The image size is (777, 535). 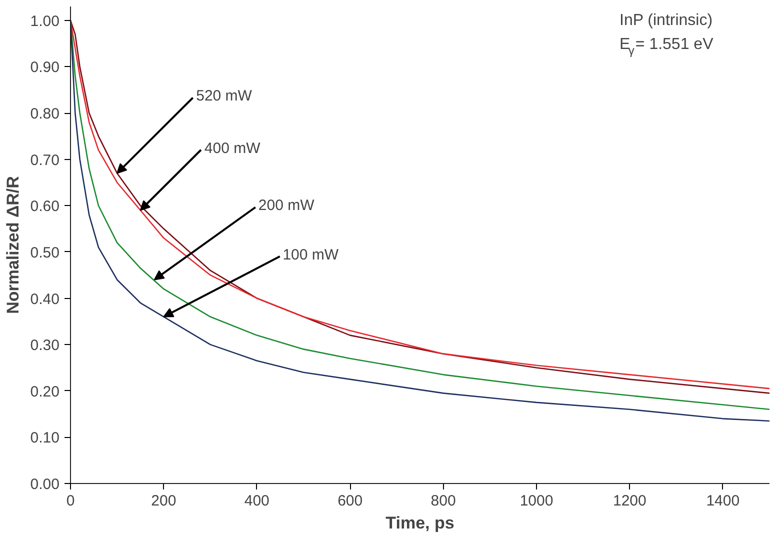 I want to click on x-tick-label: 800, so click(x=443, y=501).